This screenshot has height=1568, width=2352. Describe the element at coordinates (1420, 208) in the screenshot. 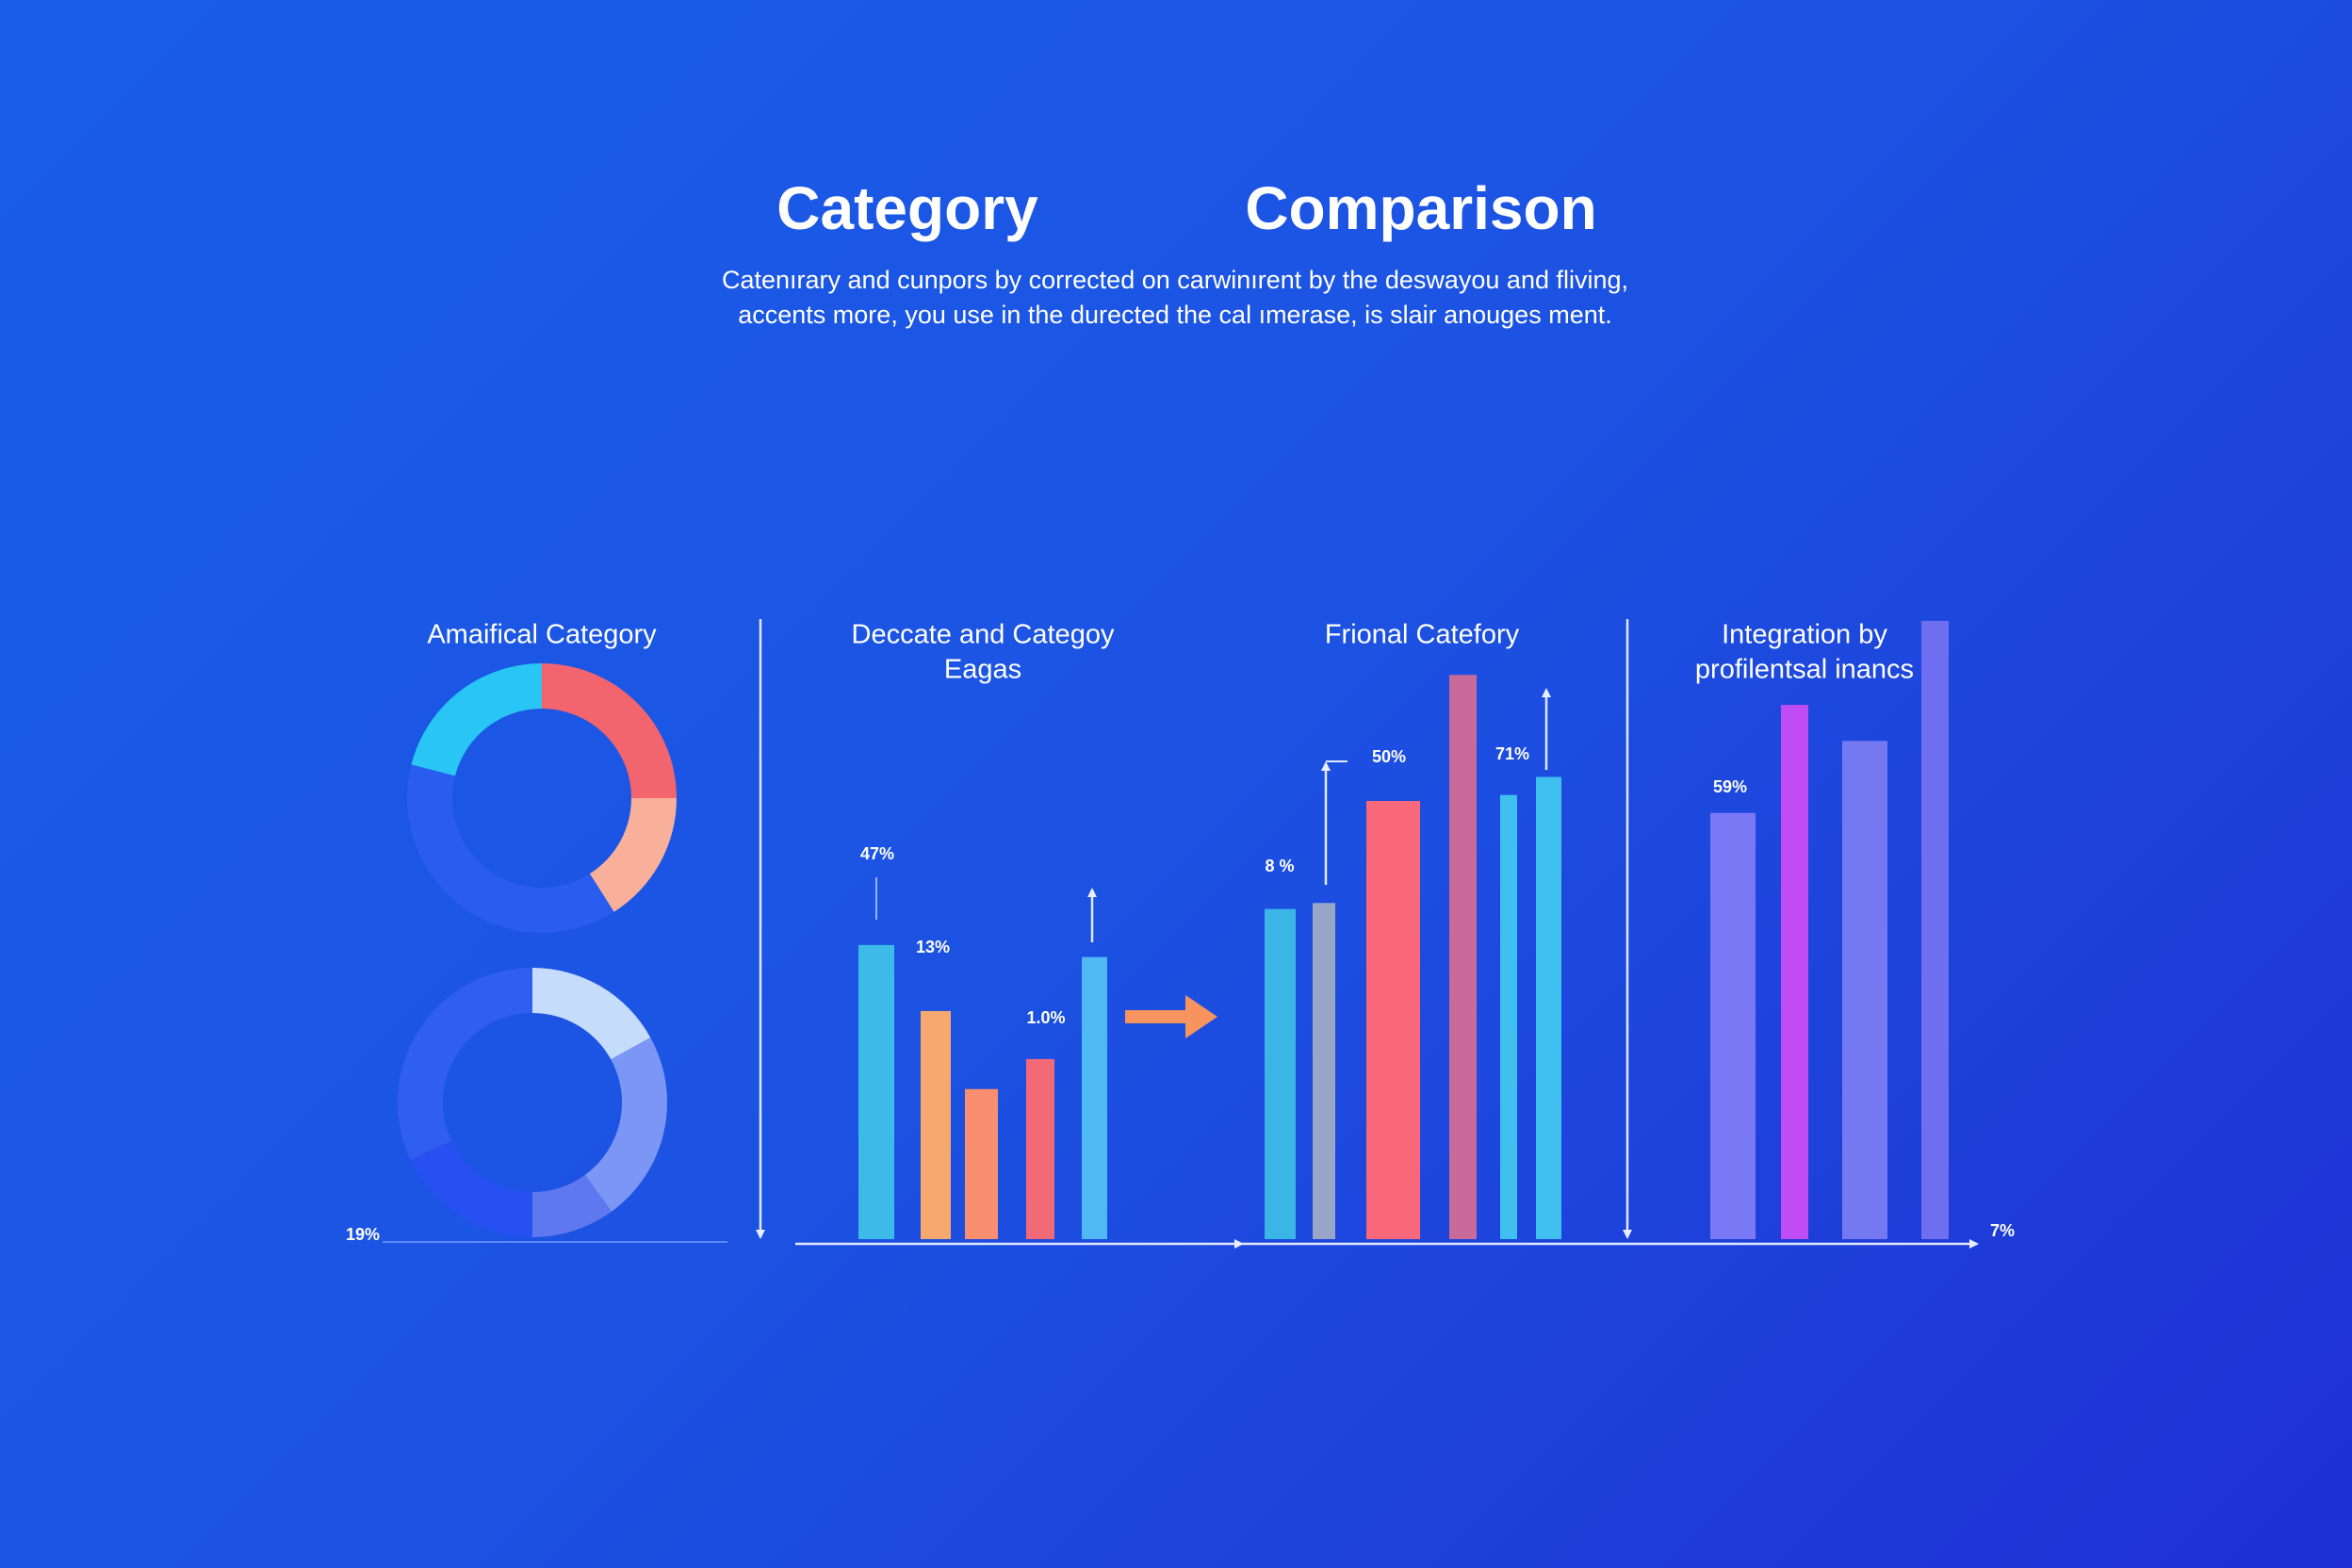

I see `title-word: Comparison` at that location.